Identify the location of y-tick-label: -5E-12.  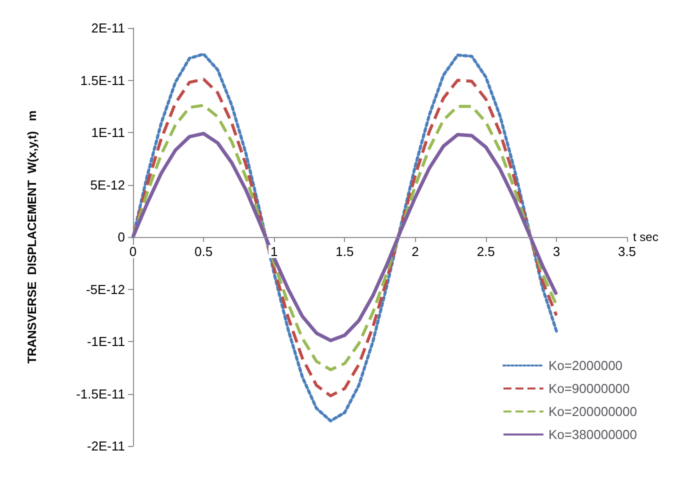
(105, 289).